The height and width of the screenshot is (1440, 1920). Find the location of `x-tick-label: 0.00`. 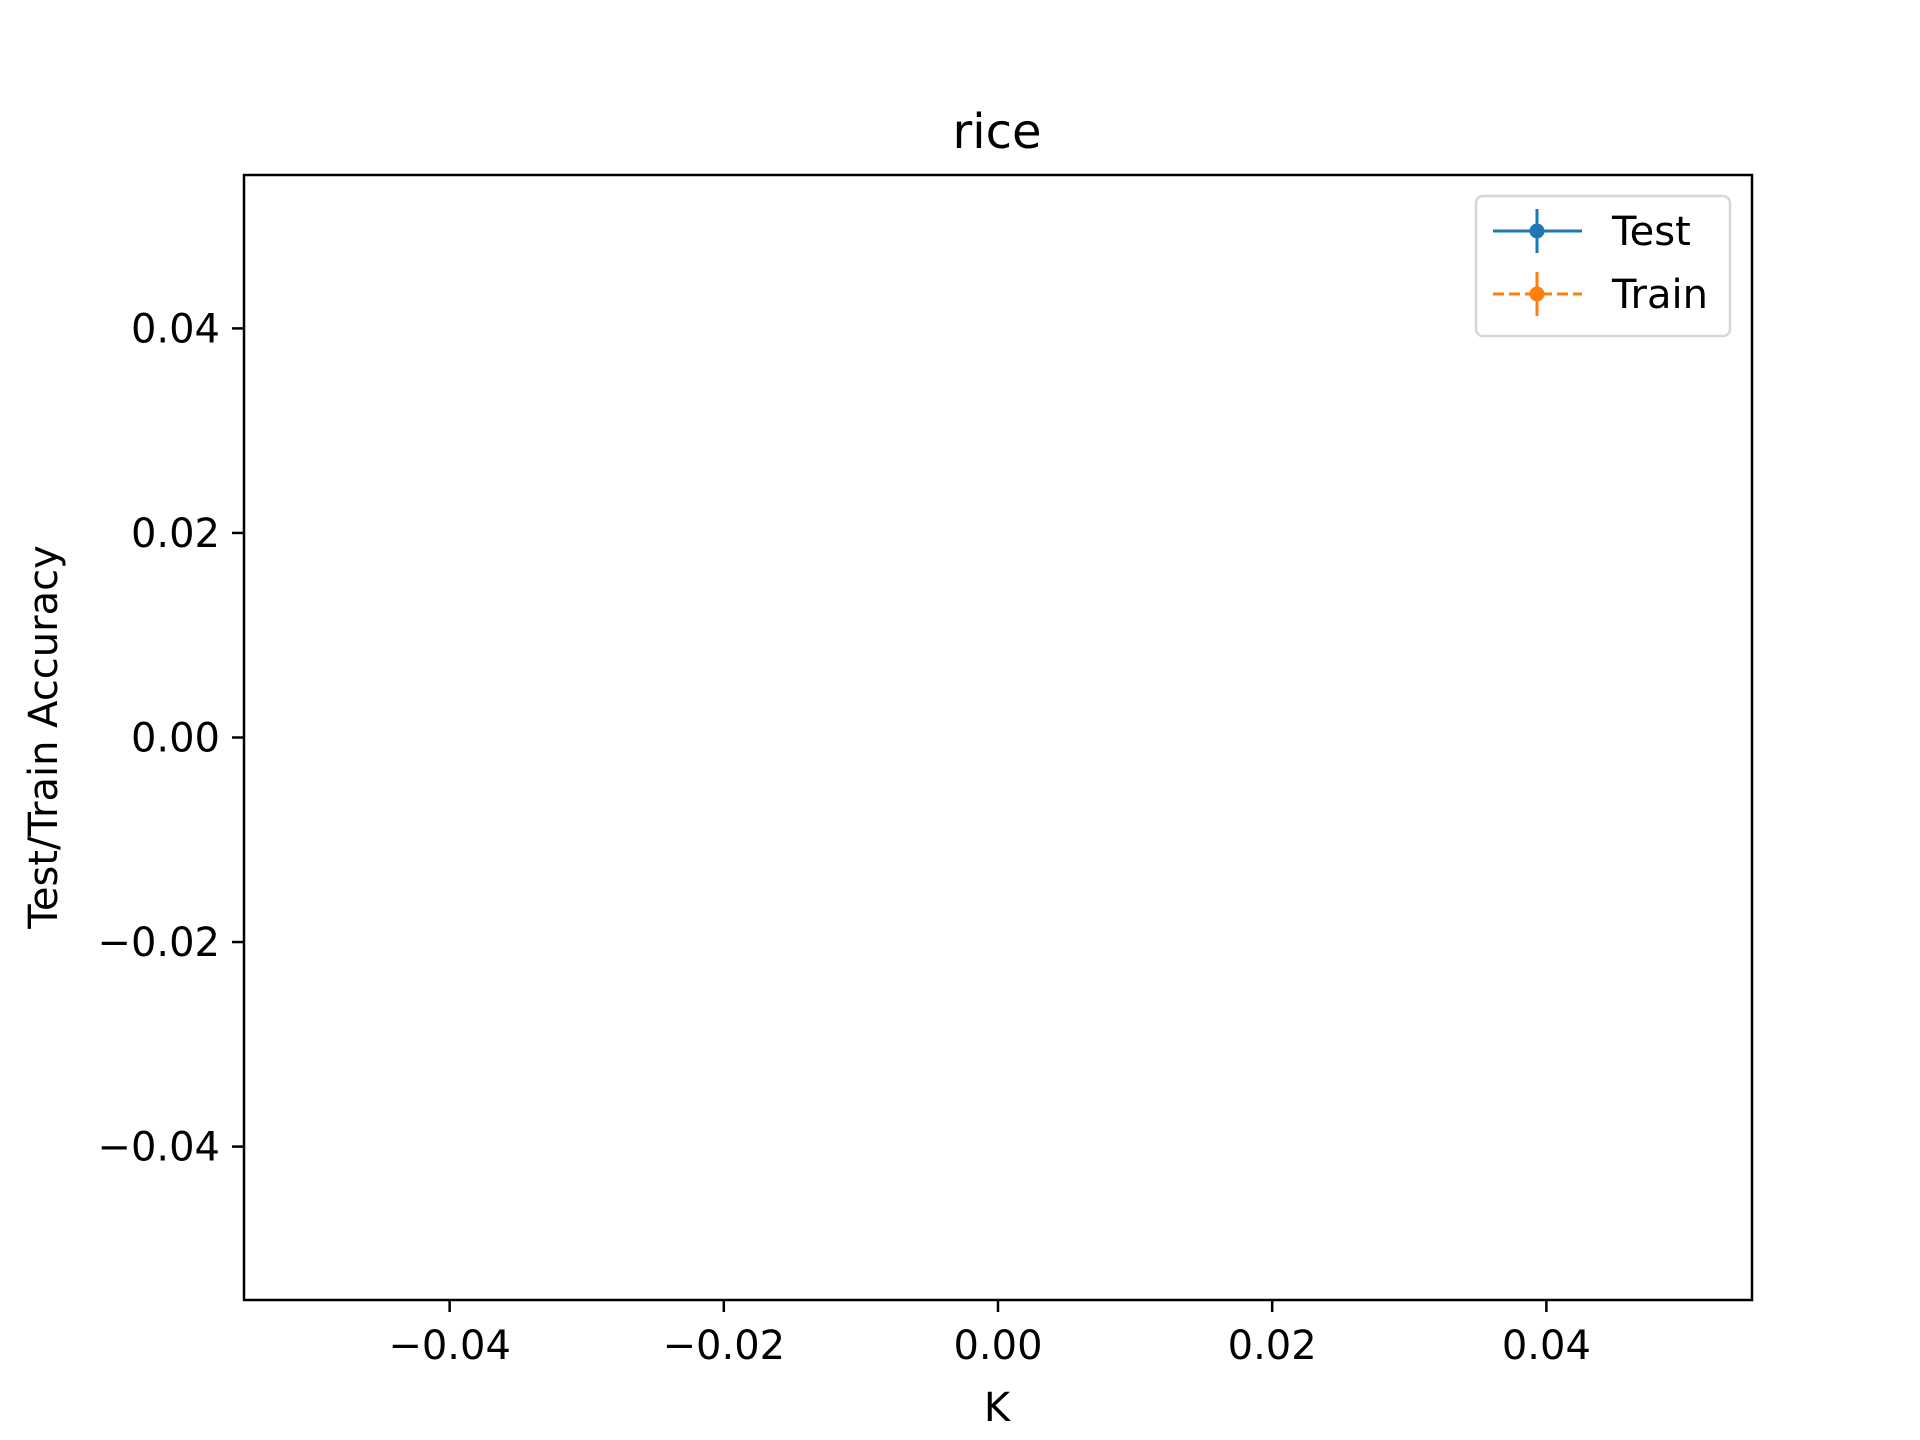

x-tick-label: 0.00 is located at coordinates (997, 1346).